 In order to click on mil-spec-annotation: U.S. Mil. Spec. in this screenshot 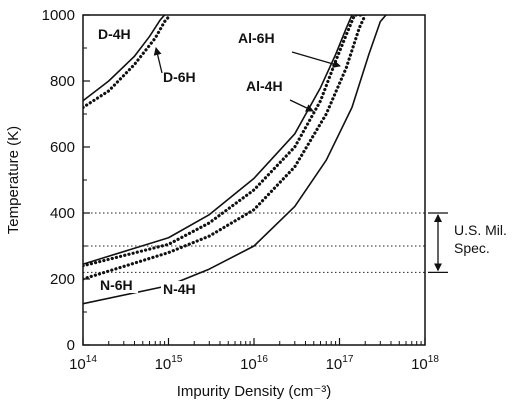, I will do `click(467, 243)`.